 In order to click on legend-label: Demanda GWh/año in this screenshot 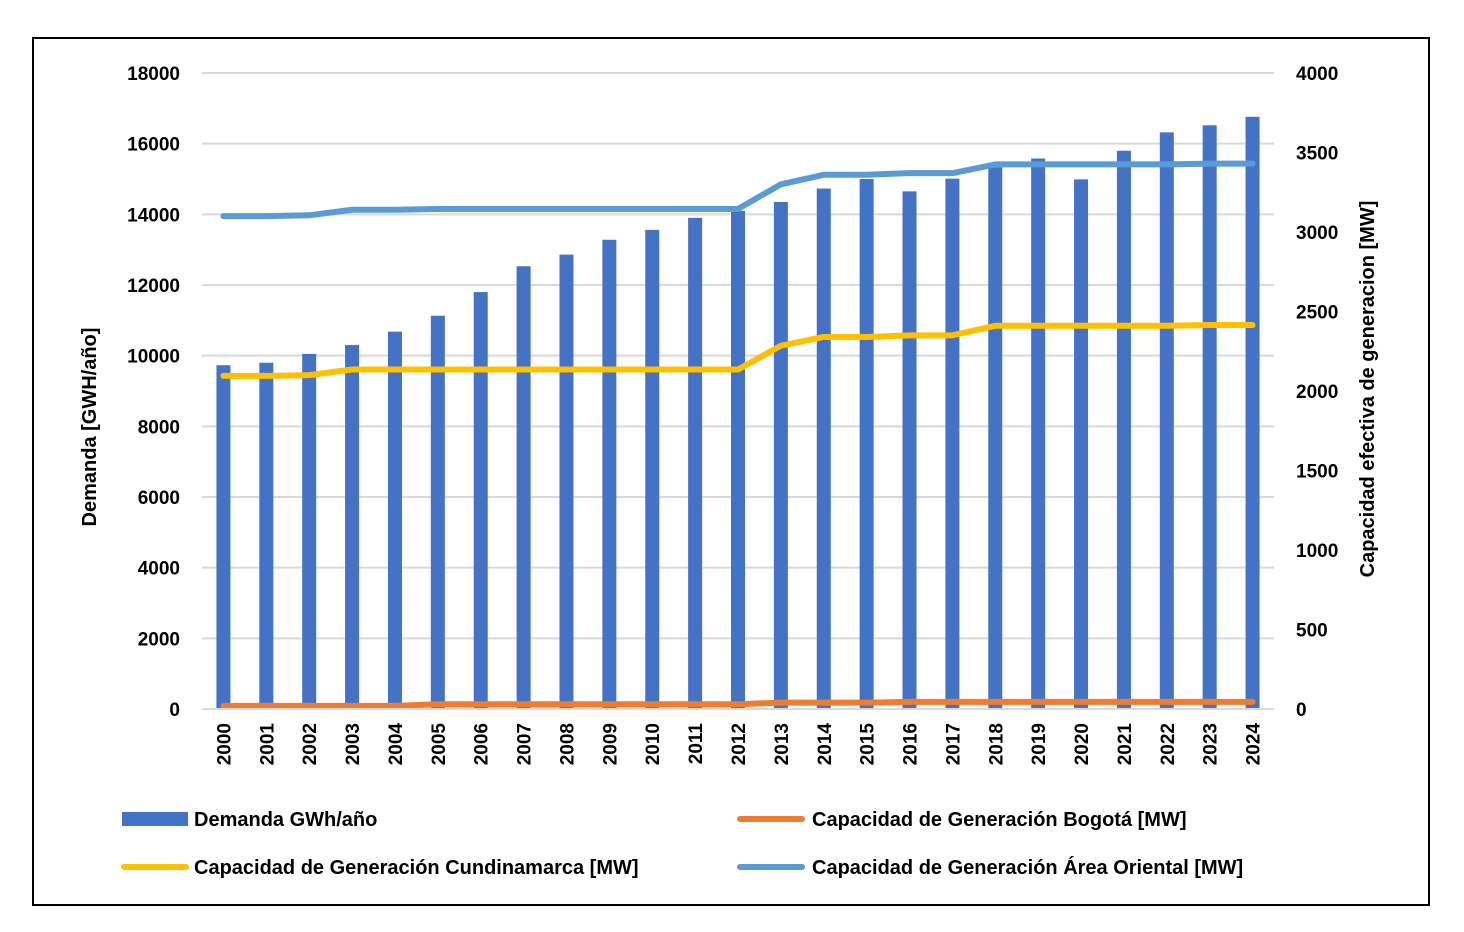, I will do `click(285, 820)`.